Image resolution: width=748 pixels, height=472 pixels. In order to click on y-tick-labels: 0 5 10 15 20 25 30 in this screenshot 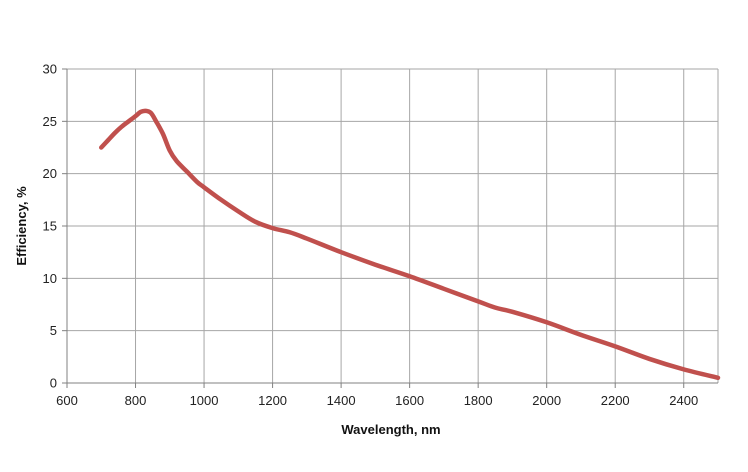, I will do `click(50, 226)`.